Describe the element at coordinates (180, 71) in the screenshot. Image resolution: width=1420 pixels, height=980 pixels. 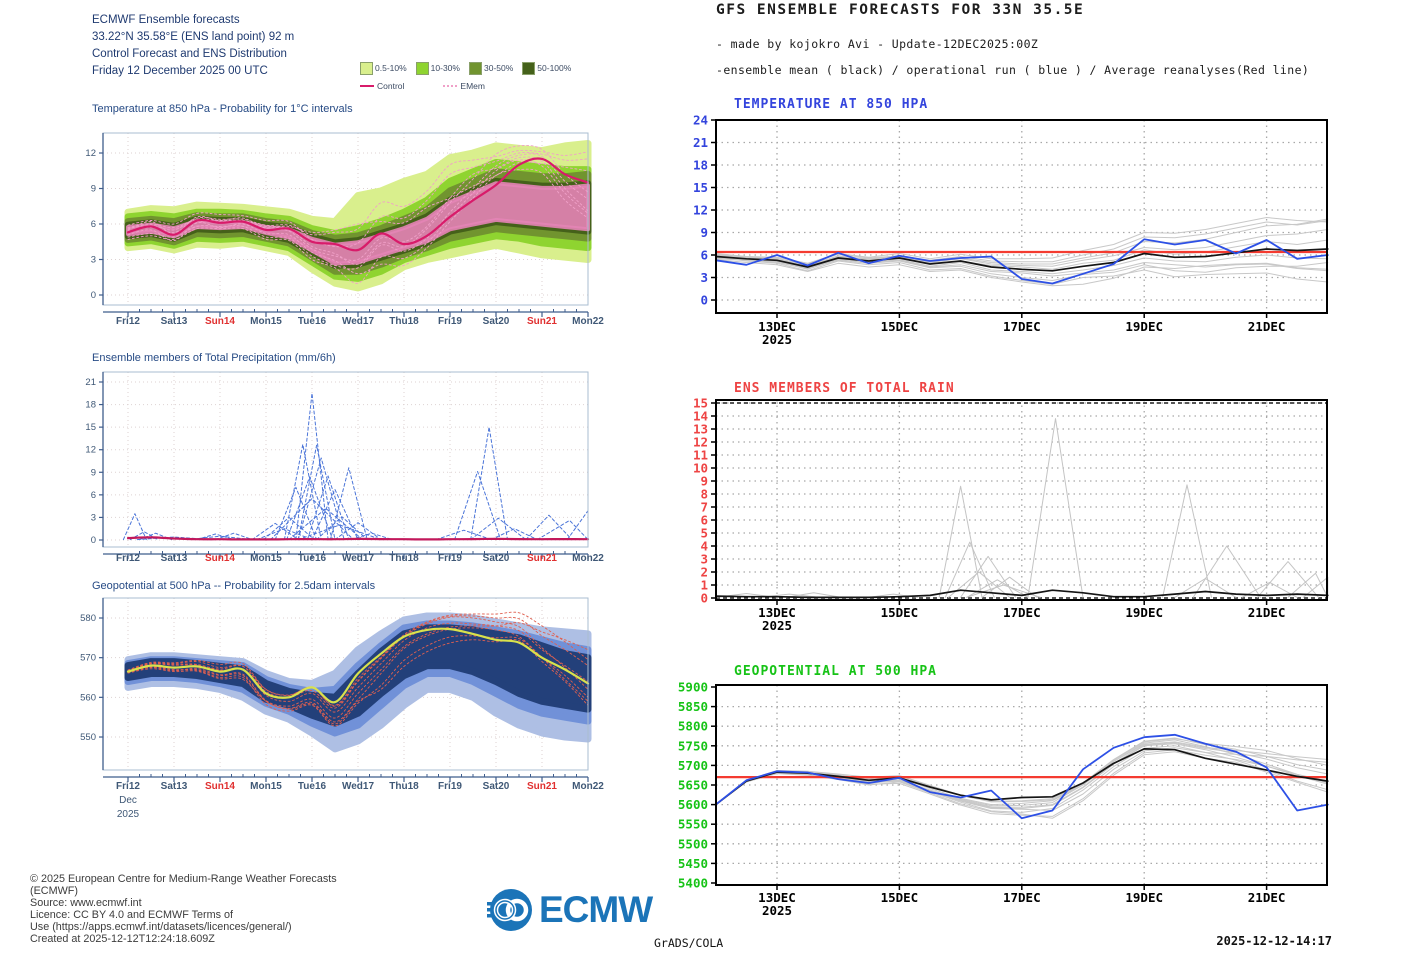
I see `ecmwf-header-date: Friday 12 December 2025 00 UTC` at that location.